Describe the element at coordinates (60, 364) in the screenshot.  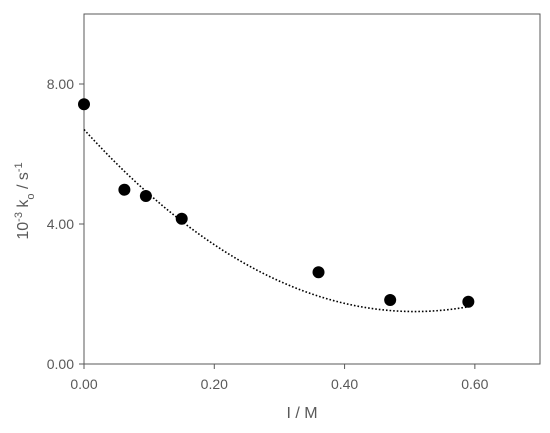
I see `y-tick-label: 0.00` at that location.